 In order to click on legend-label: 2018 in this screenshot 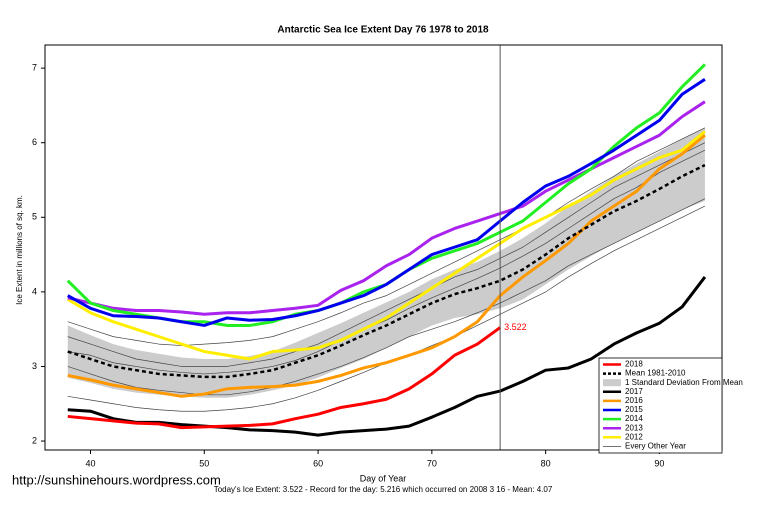, I will do `click(634, 364)`.